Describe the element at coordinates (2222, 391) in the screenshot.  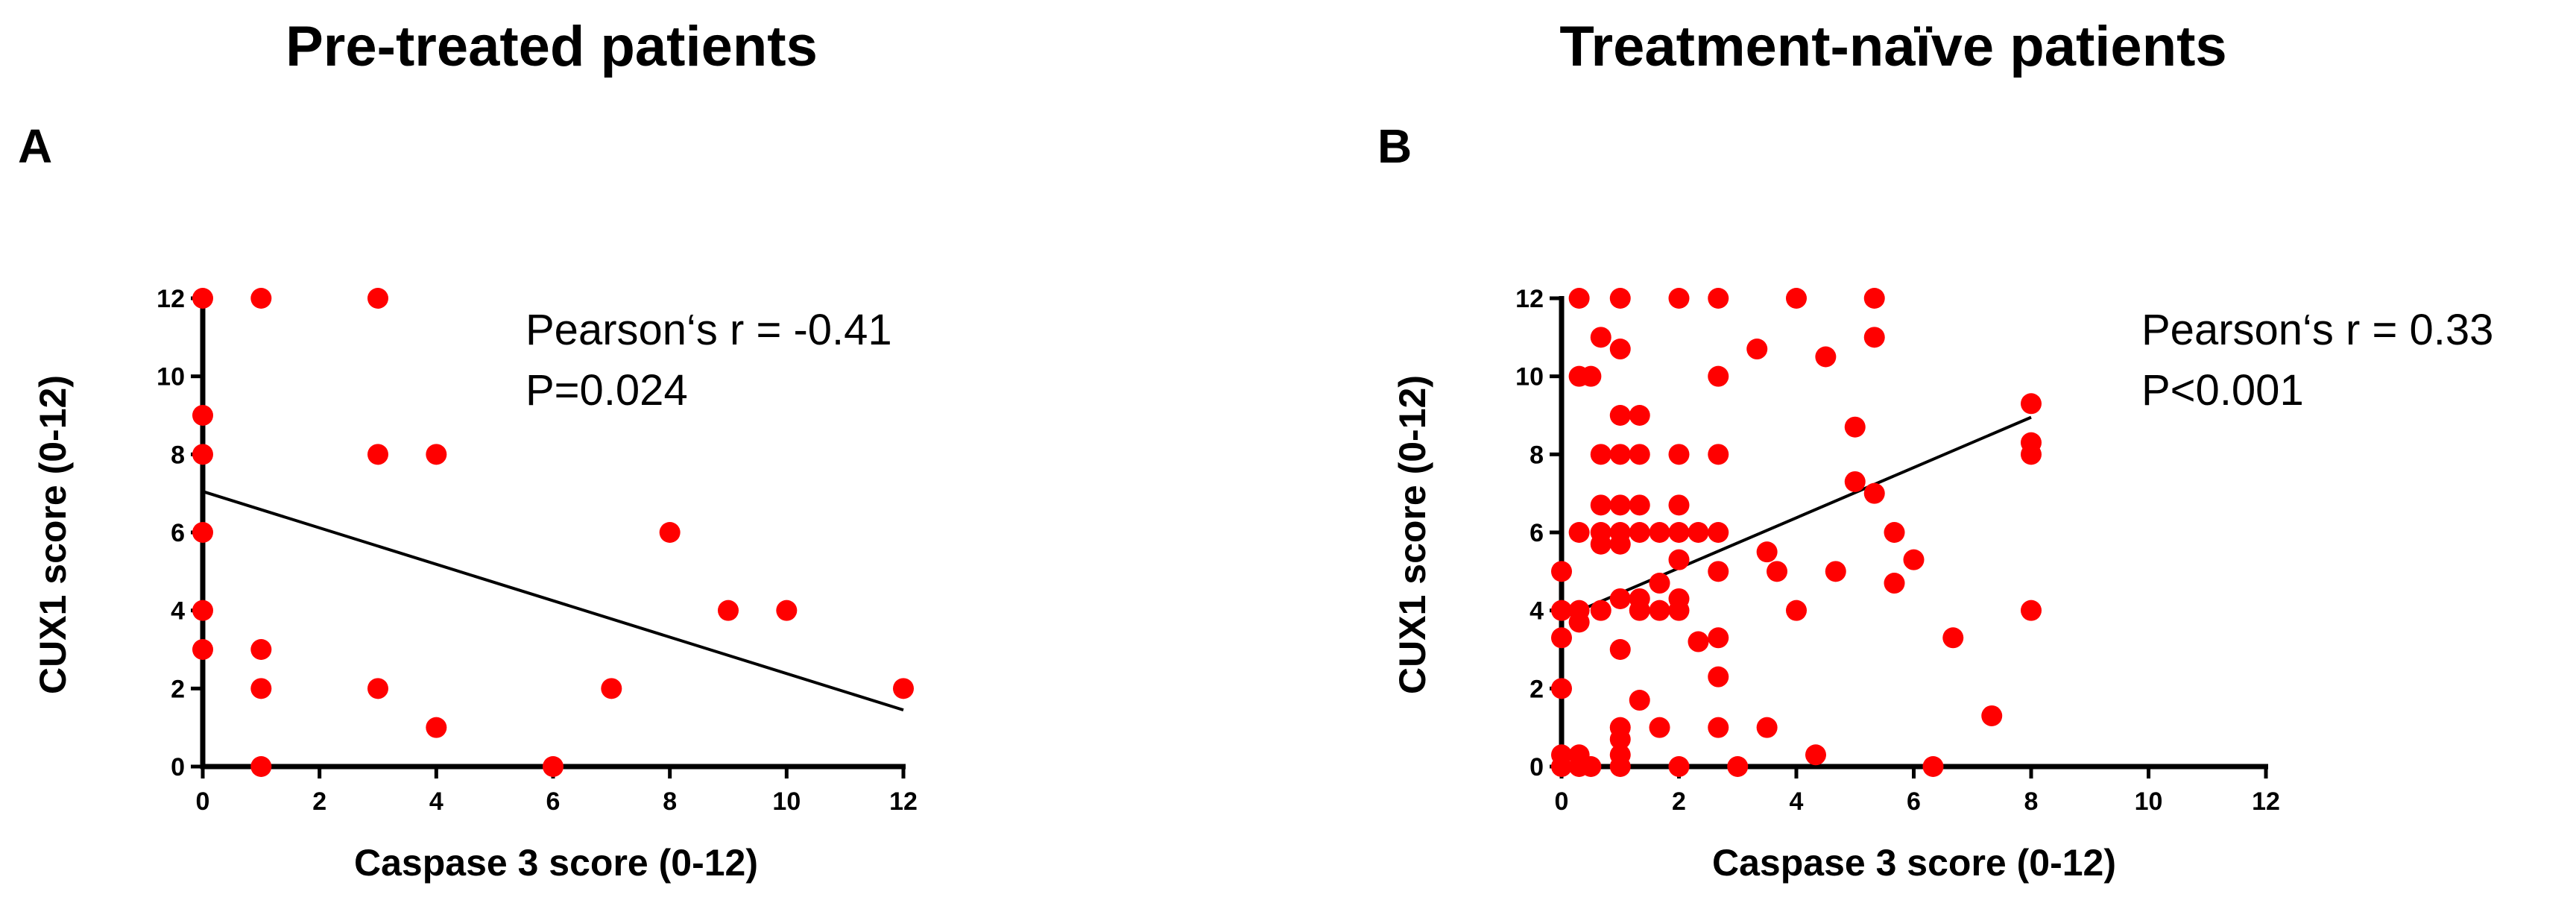
I see `panel-b-annotation-p: P<0.001` at that location.